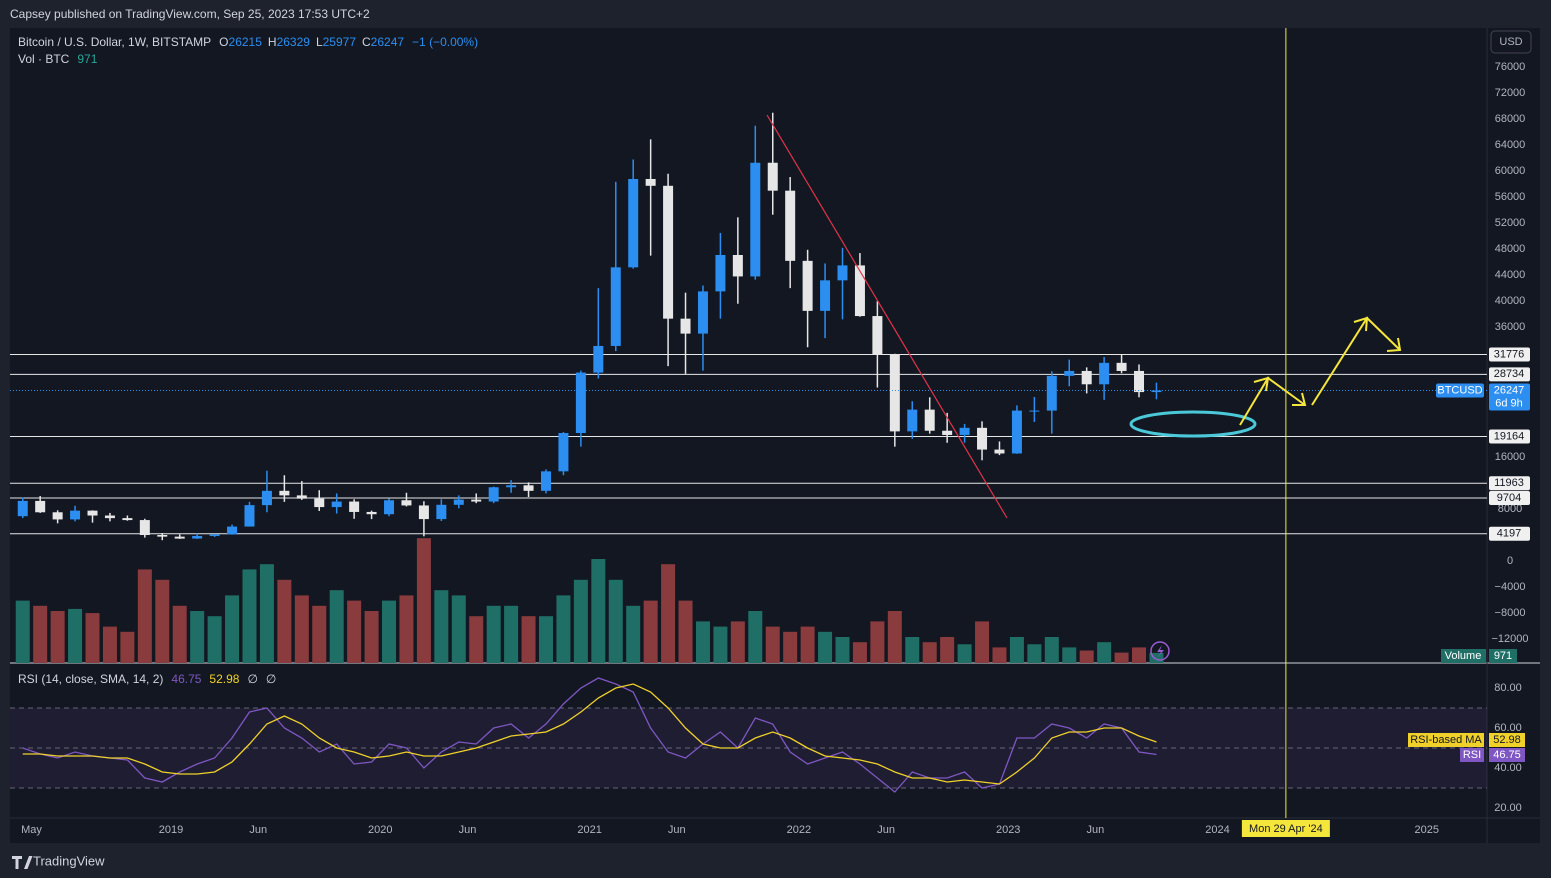 The image size is (1551, 878). What do you see at coordinates (380, 830) in the screenshot?
I see `x-tick-label: 2020` at bounding box center [380, 830].